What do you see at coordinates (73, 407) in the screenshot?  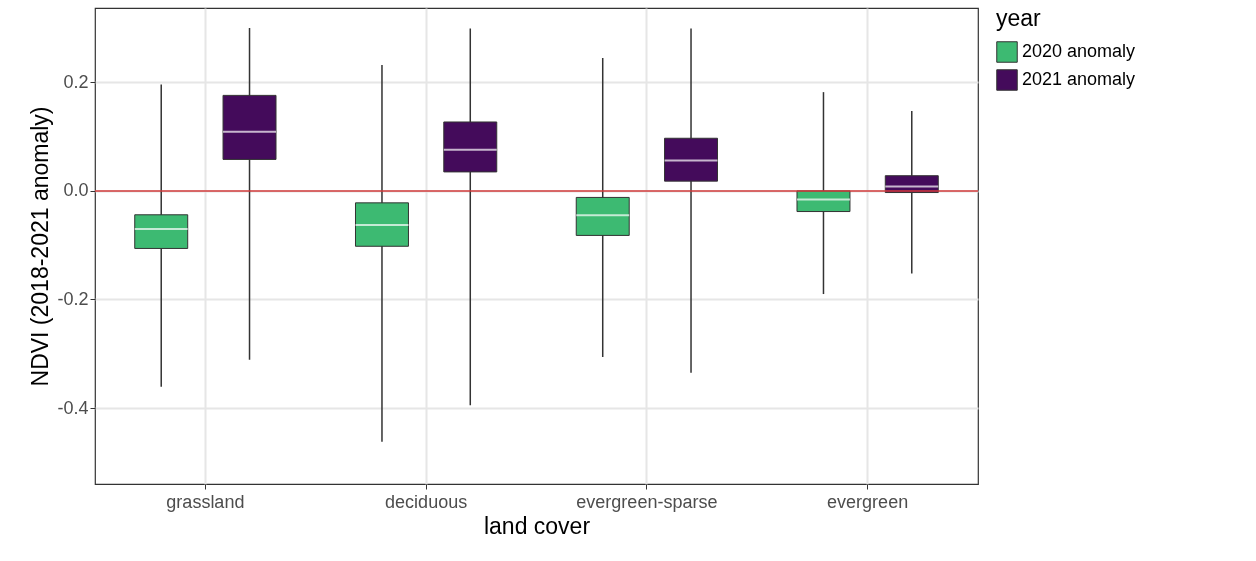 I see `y-tick-label: -0.4` at bounding box center [73, 407].